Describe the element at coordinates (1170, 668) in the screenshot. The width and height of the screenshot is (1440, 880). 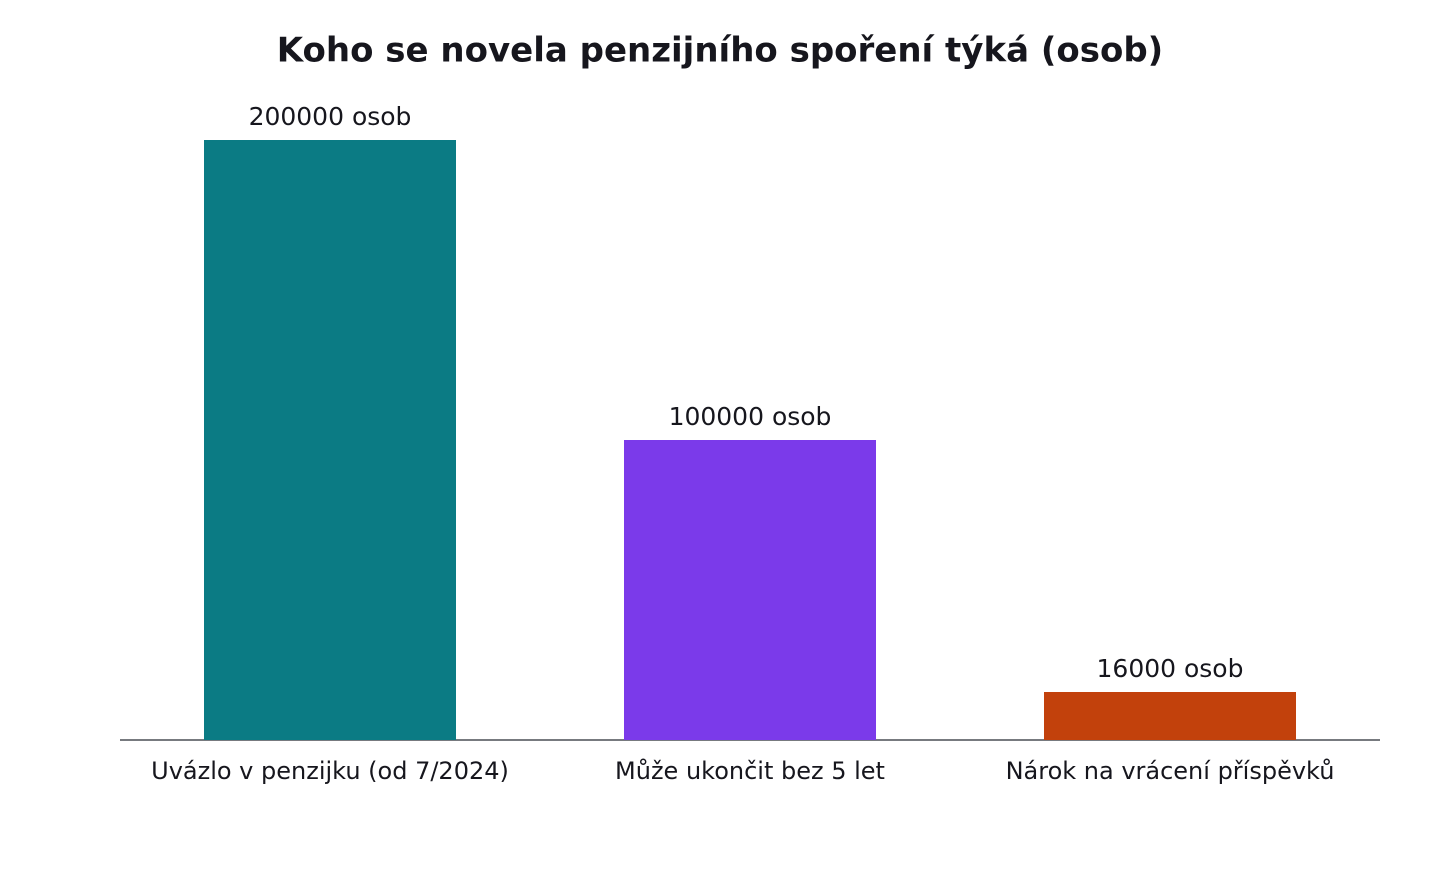
I see `value-label: 16000 osob` at that location.